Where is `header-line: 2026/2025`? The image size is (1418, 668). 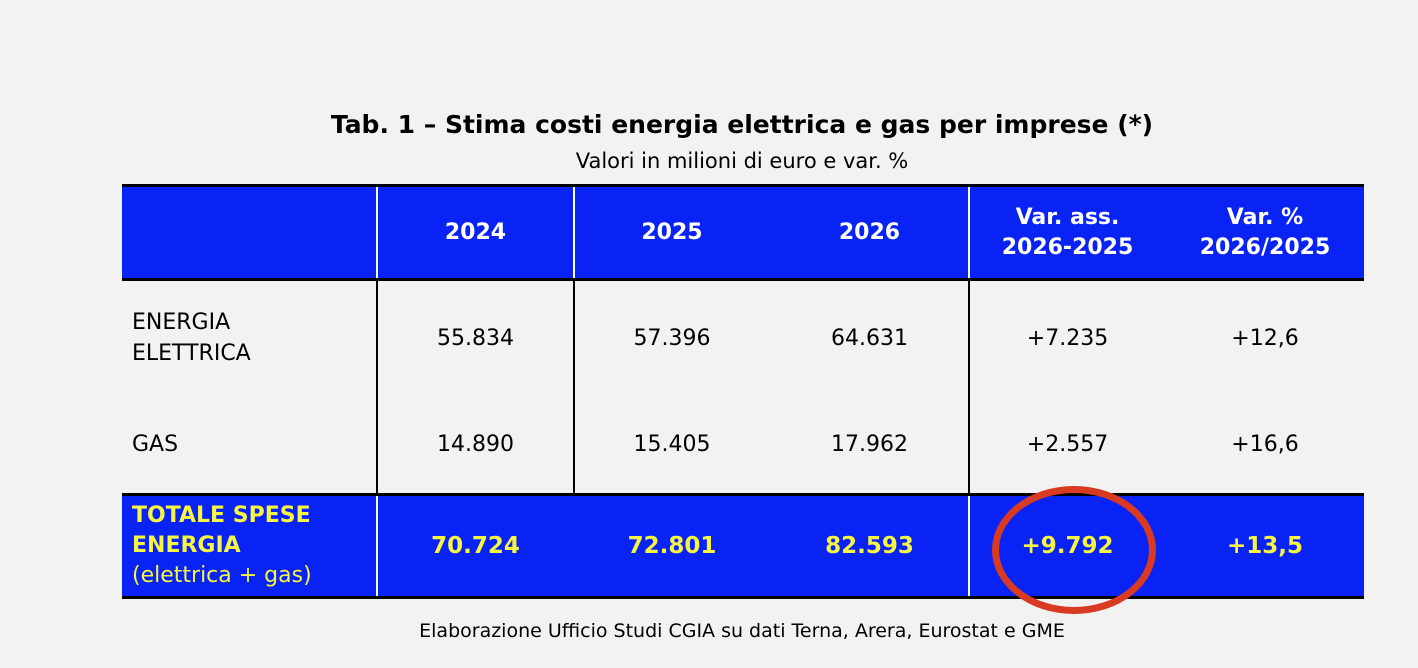 header-line: 2026/2025 is located at coordinates (1265, 247).